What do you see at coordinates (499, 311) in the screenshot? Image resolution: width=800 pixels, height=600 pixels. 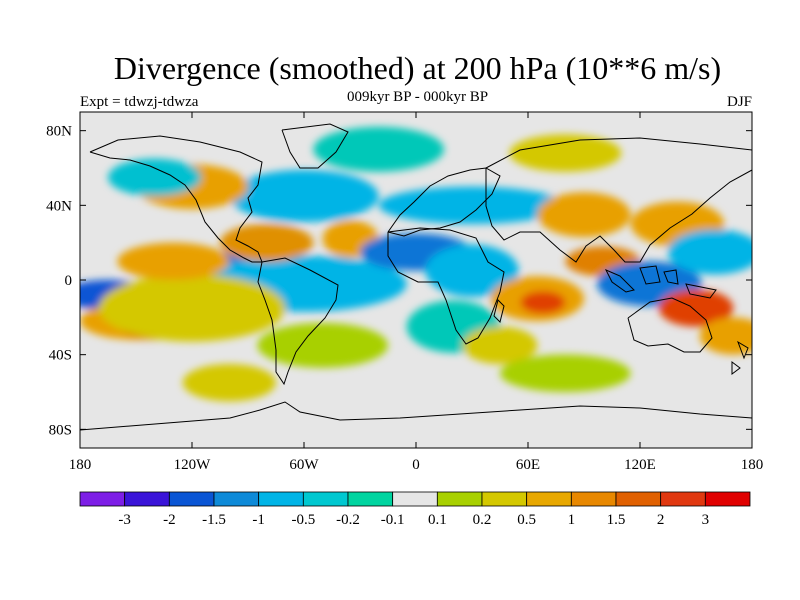 I see `coast-madagascar` at bounding box center [499, 311].